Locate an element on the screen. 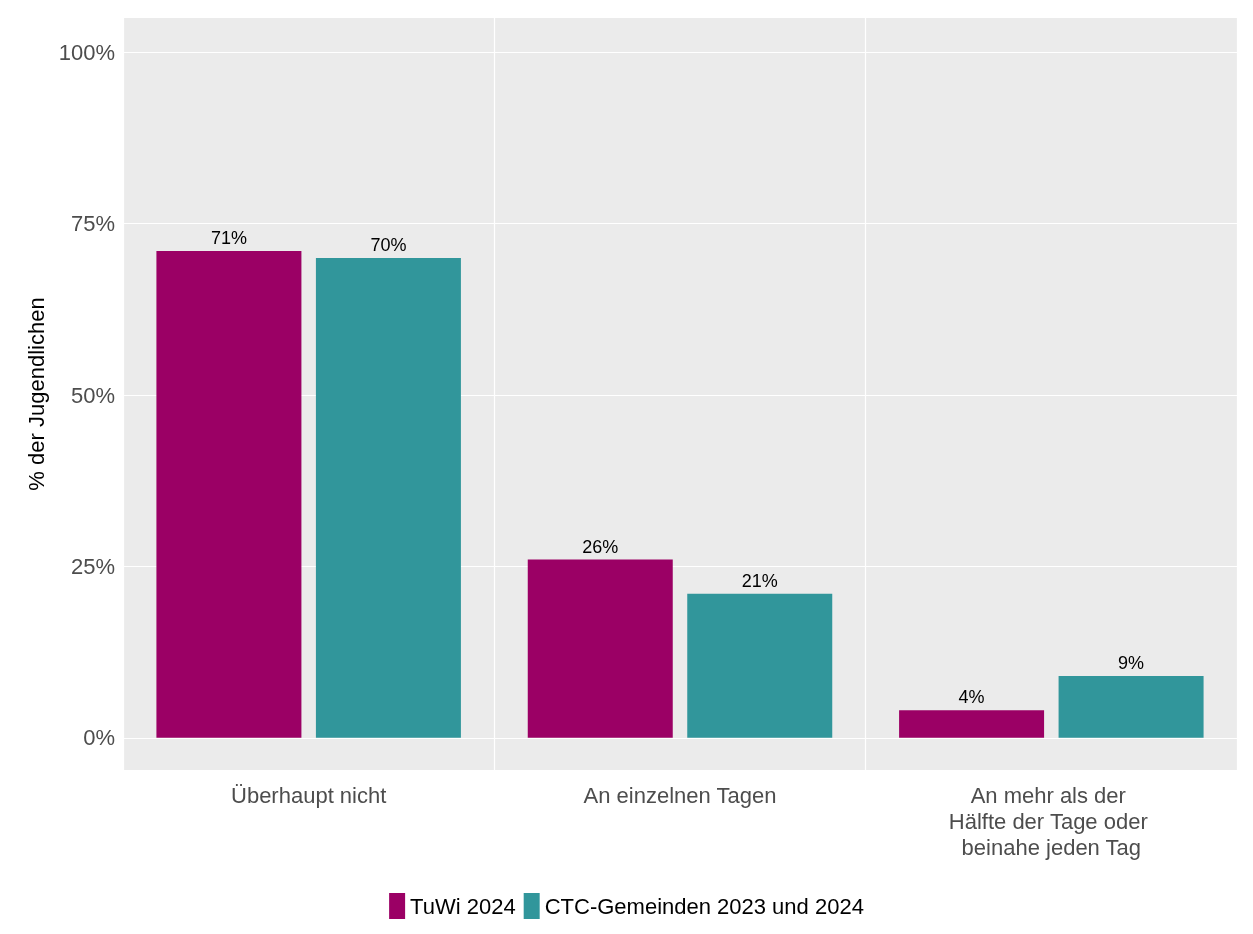 This screenshot has height=934, width=1253. x-tick-label: Überhaupt nicht is located at coordinates (309, 795).